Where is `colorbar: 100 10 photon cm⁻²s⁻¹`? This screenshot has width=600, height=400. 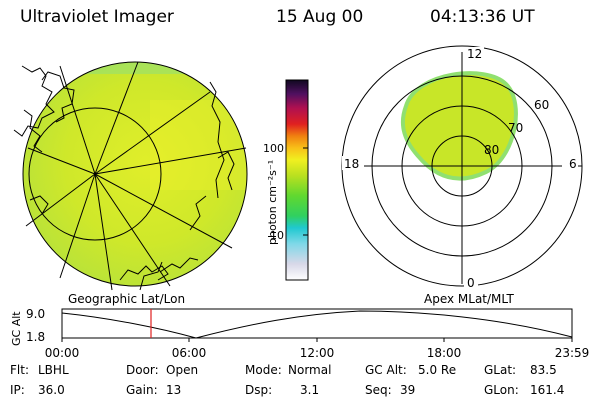 colorbar: 100 10 photon cm⁻²s⁻¹ is located at coordinates (286, 180).